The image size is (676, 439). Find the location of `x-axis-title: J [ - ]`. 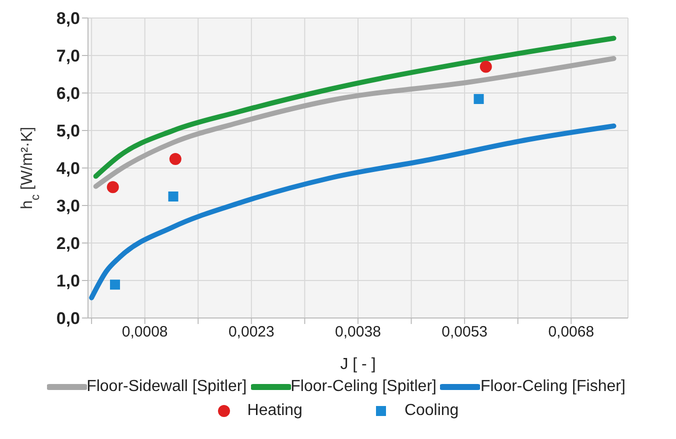

x-axis-title: J [ - ] is located at coordinates (358, 364).